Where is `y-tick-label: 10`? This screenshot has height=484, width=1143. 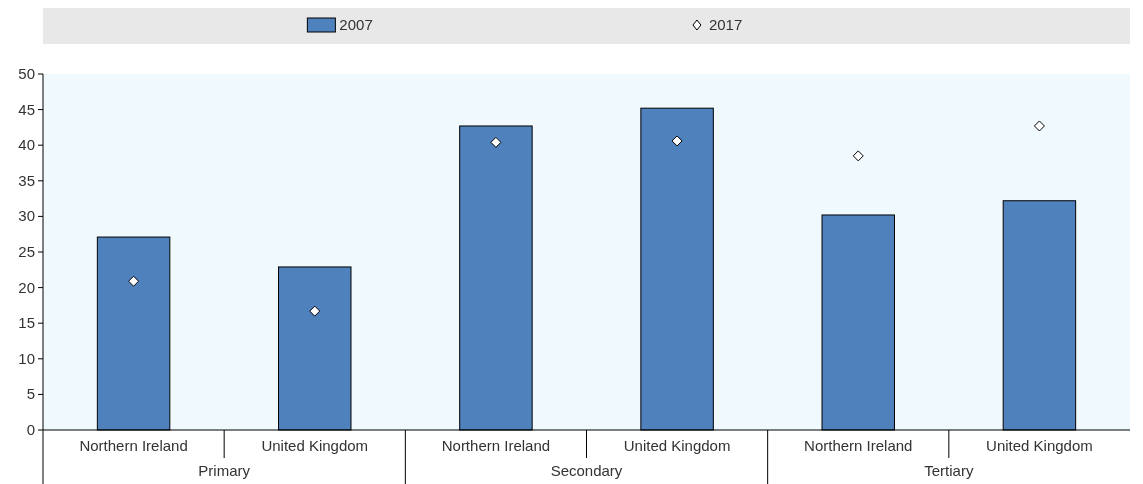
y-tick-label: 10 is located at coordinates (26, 358).